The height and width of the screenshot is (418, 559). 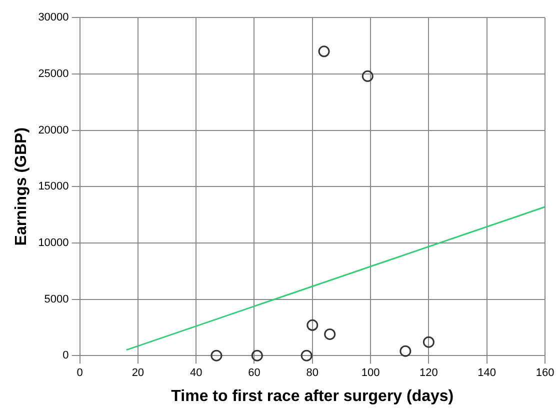 What do you see at coordinates (312, 373) in the screenshot?
I see `x-tick-label: 80` at bounding box center [312, 373].